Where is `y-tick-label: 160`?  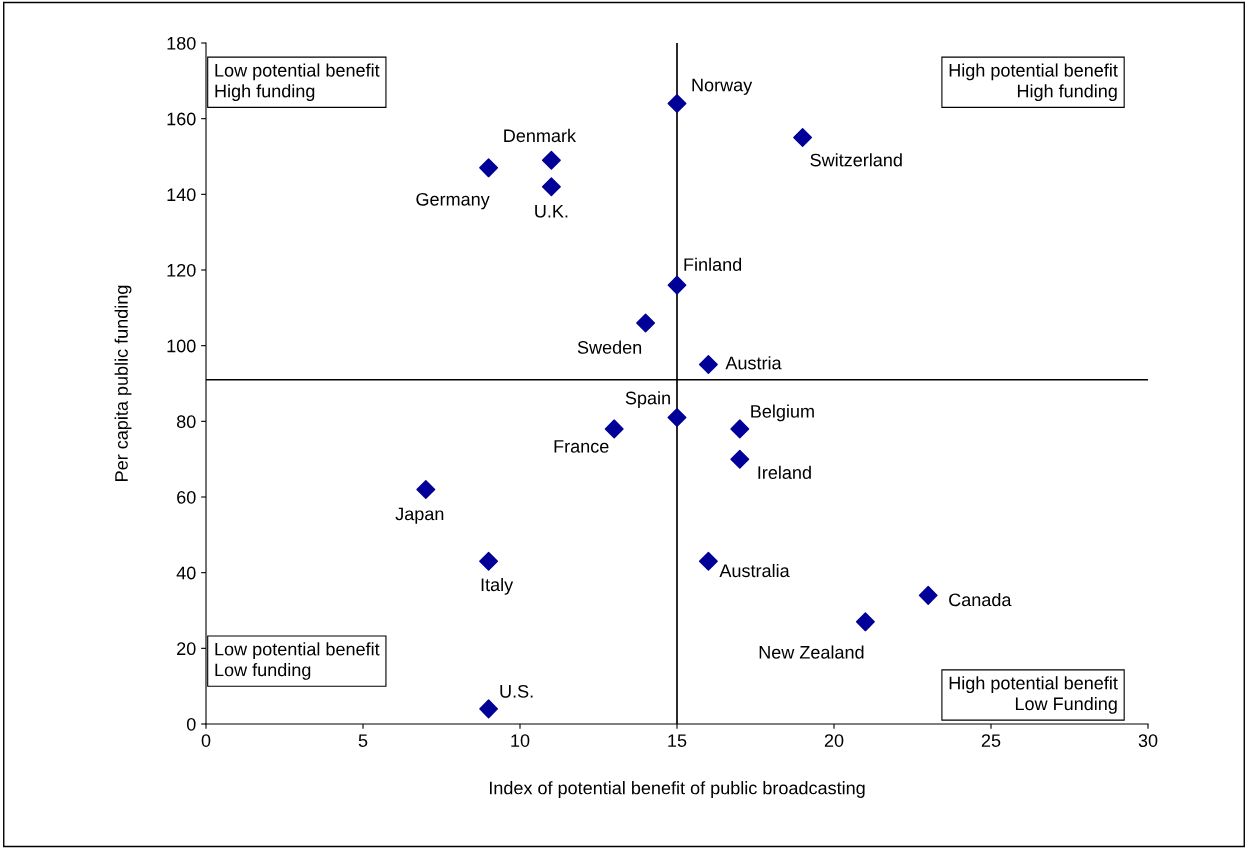 y-tick-label: 160 is located at coordinates (181, 119).